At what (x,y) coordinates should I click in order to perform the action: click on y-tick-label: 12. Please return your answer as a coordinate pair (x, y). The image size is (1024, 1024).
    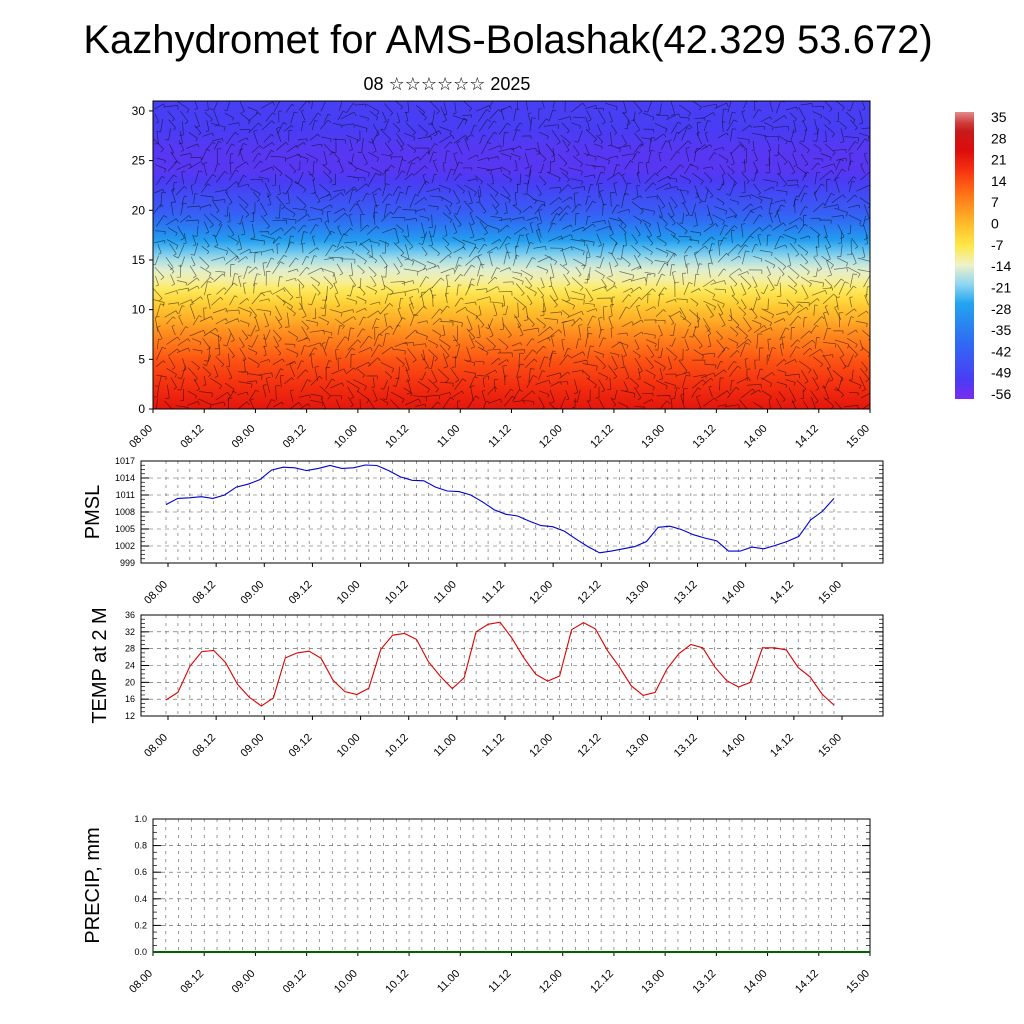
    Looking at the image, I should click on (130, 716).